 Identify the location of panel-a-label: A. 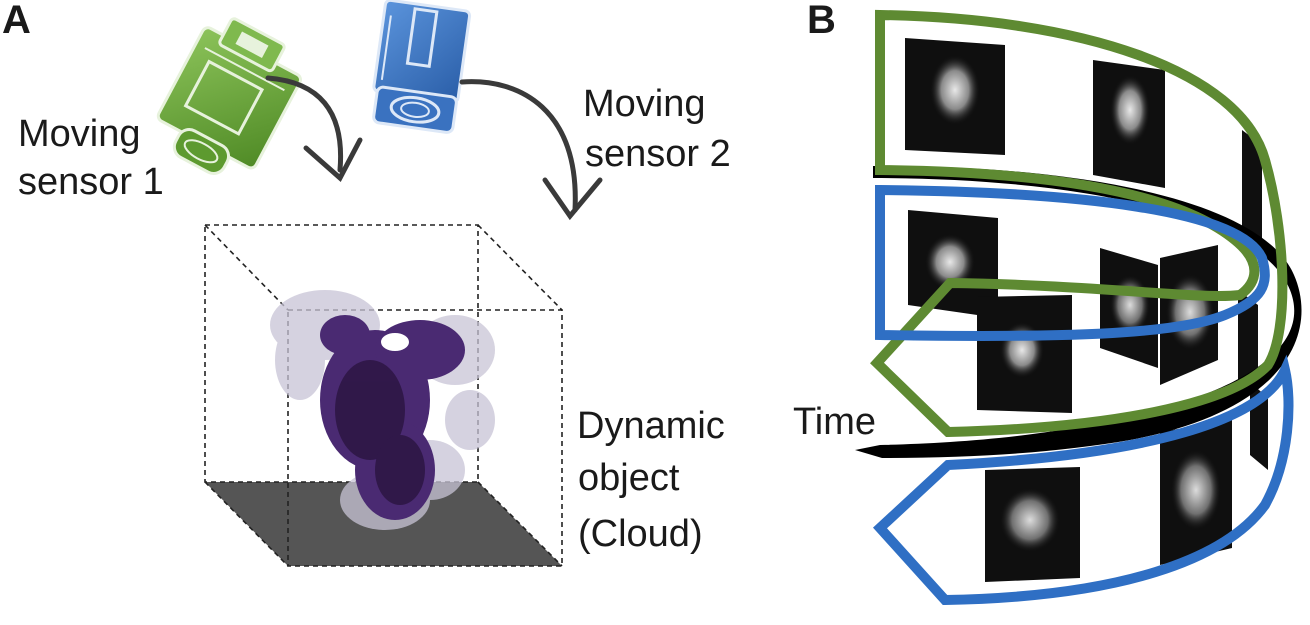
(16, 21).